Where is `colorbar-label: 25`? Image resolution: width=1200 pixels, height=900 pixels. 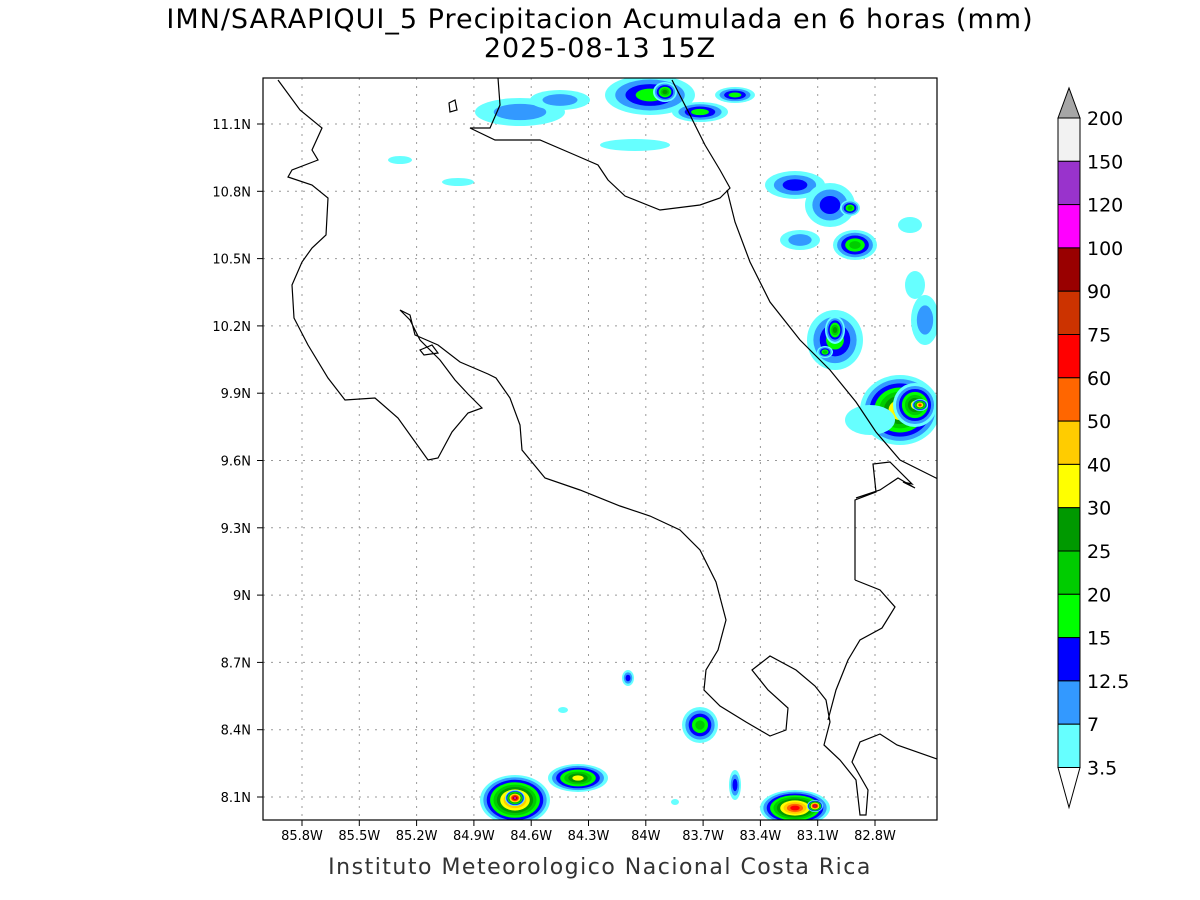
colorbar-label: 25 is located at coordinates (1099, 552).